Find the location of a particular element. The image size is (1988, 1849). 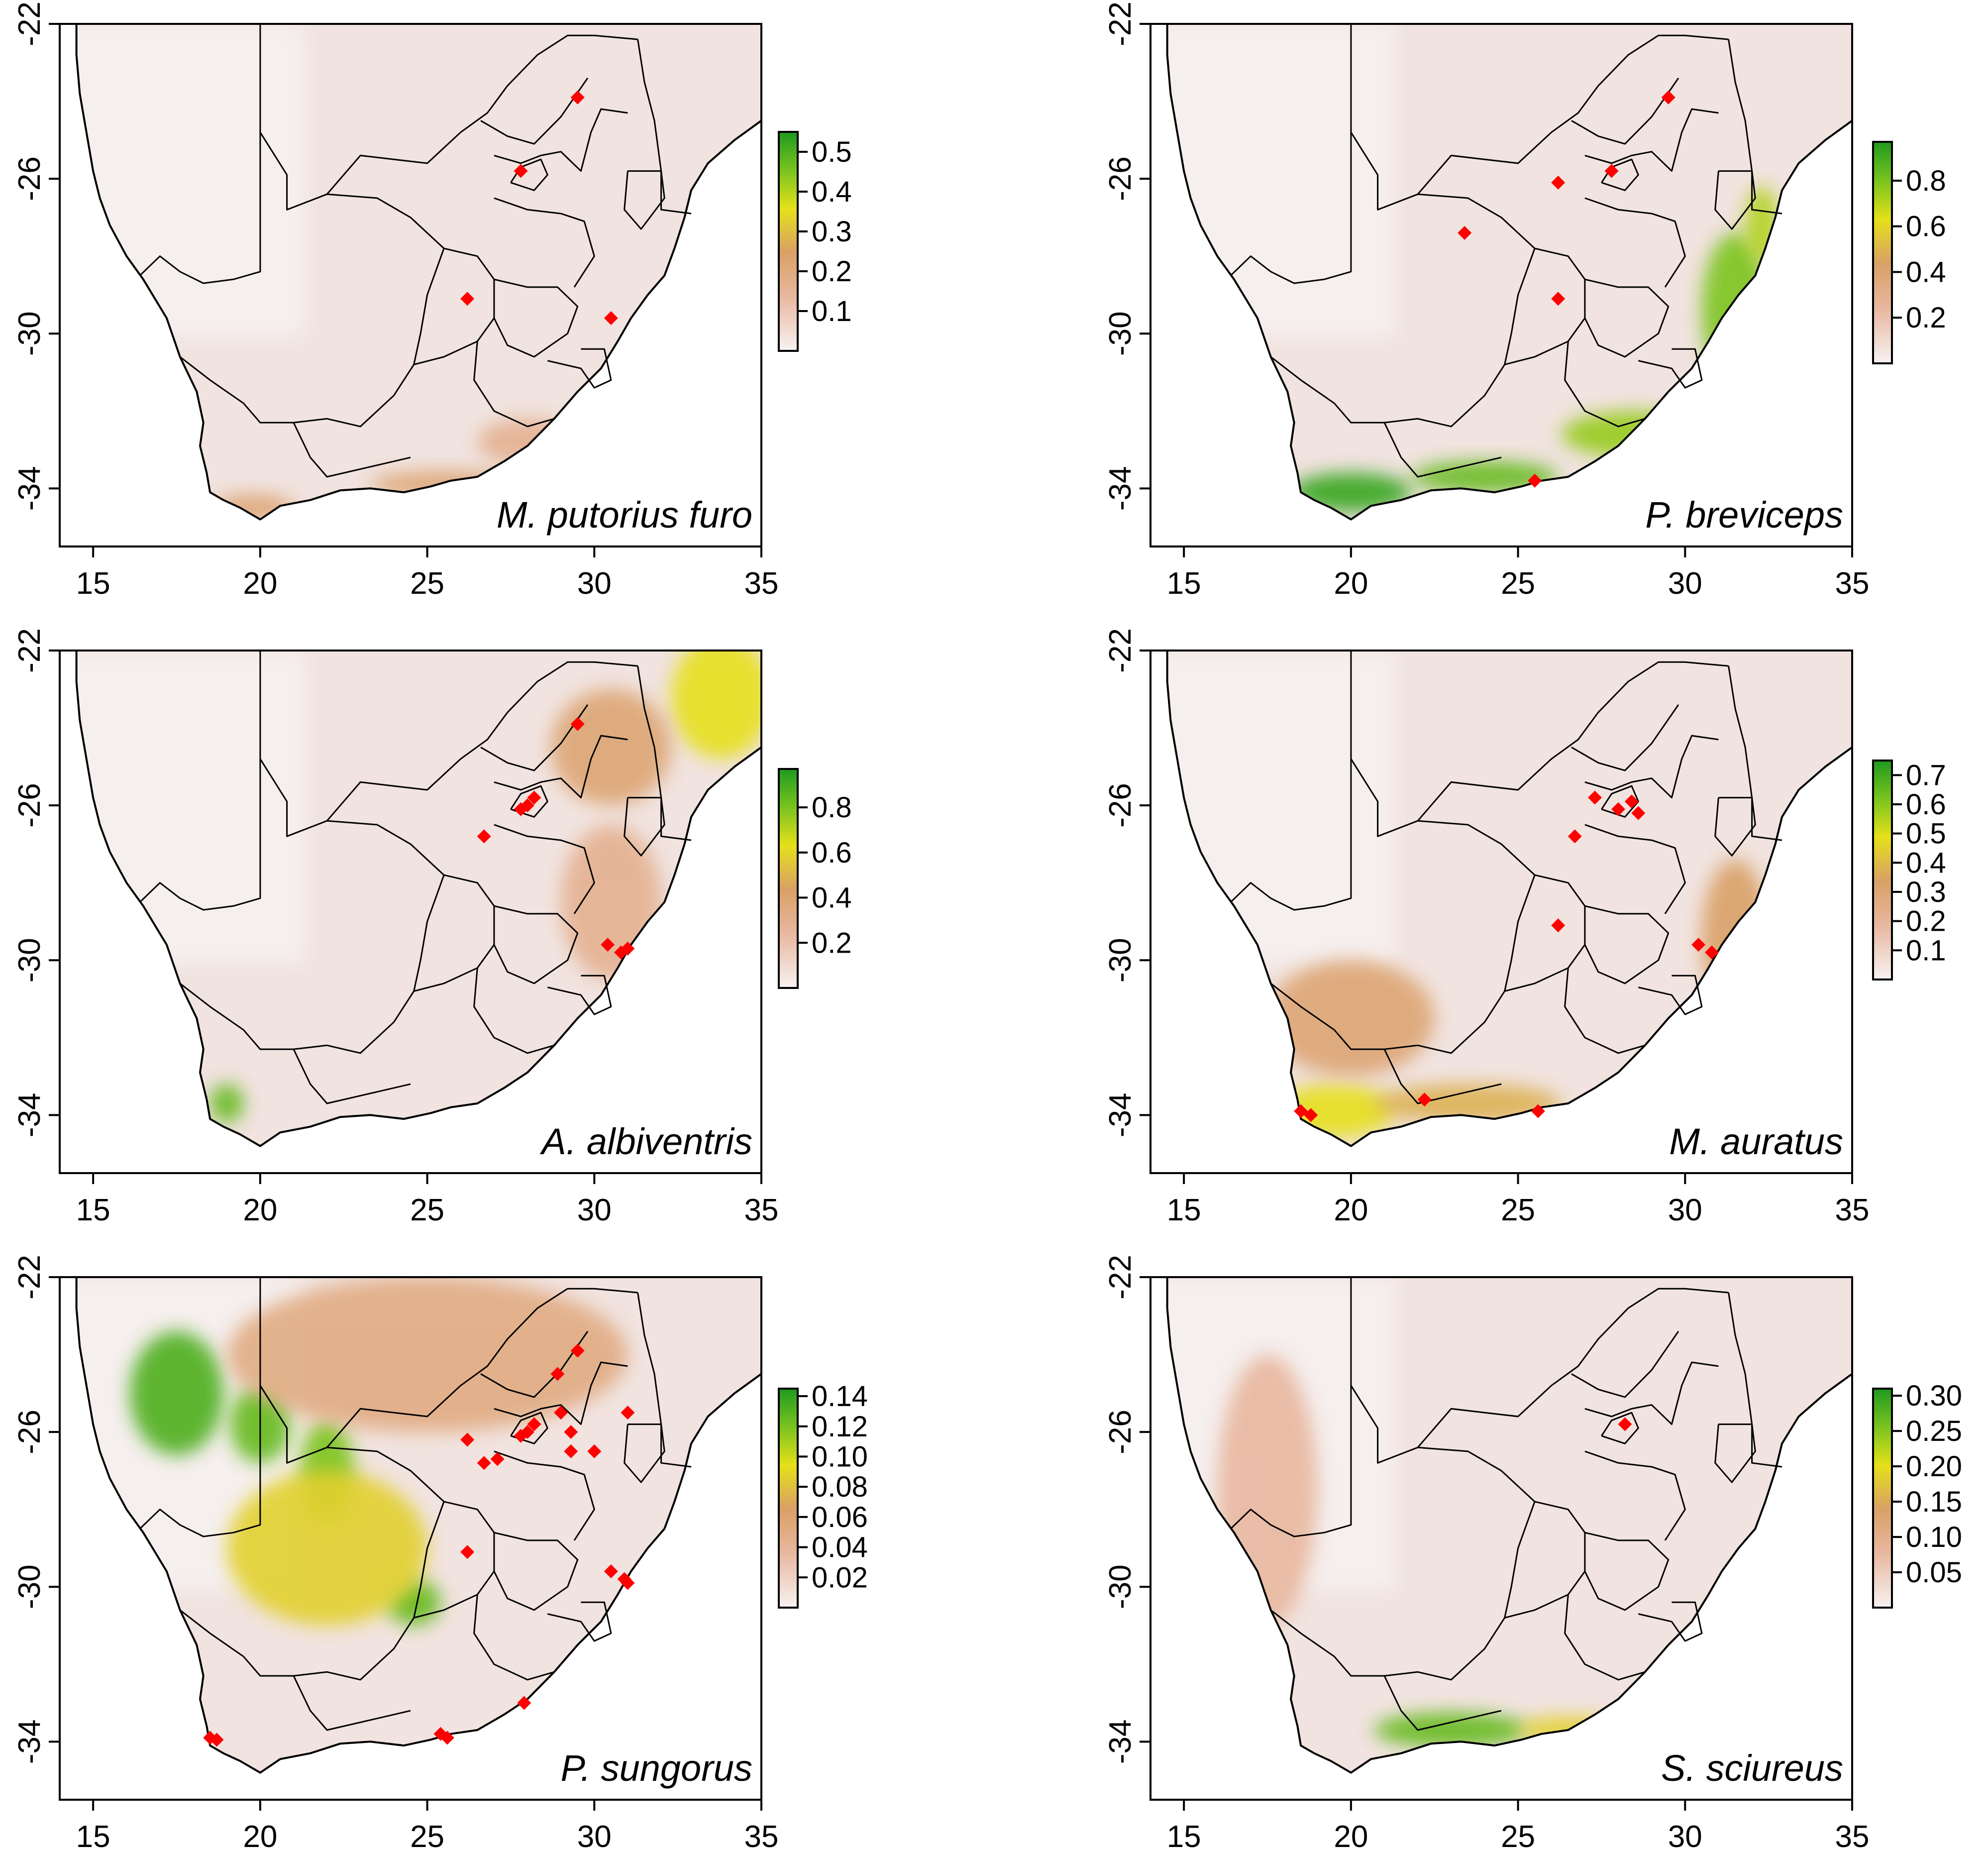

x-tick-label: 25 is located at coordinates (427, 583).